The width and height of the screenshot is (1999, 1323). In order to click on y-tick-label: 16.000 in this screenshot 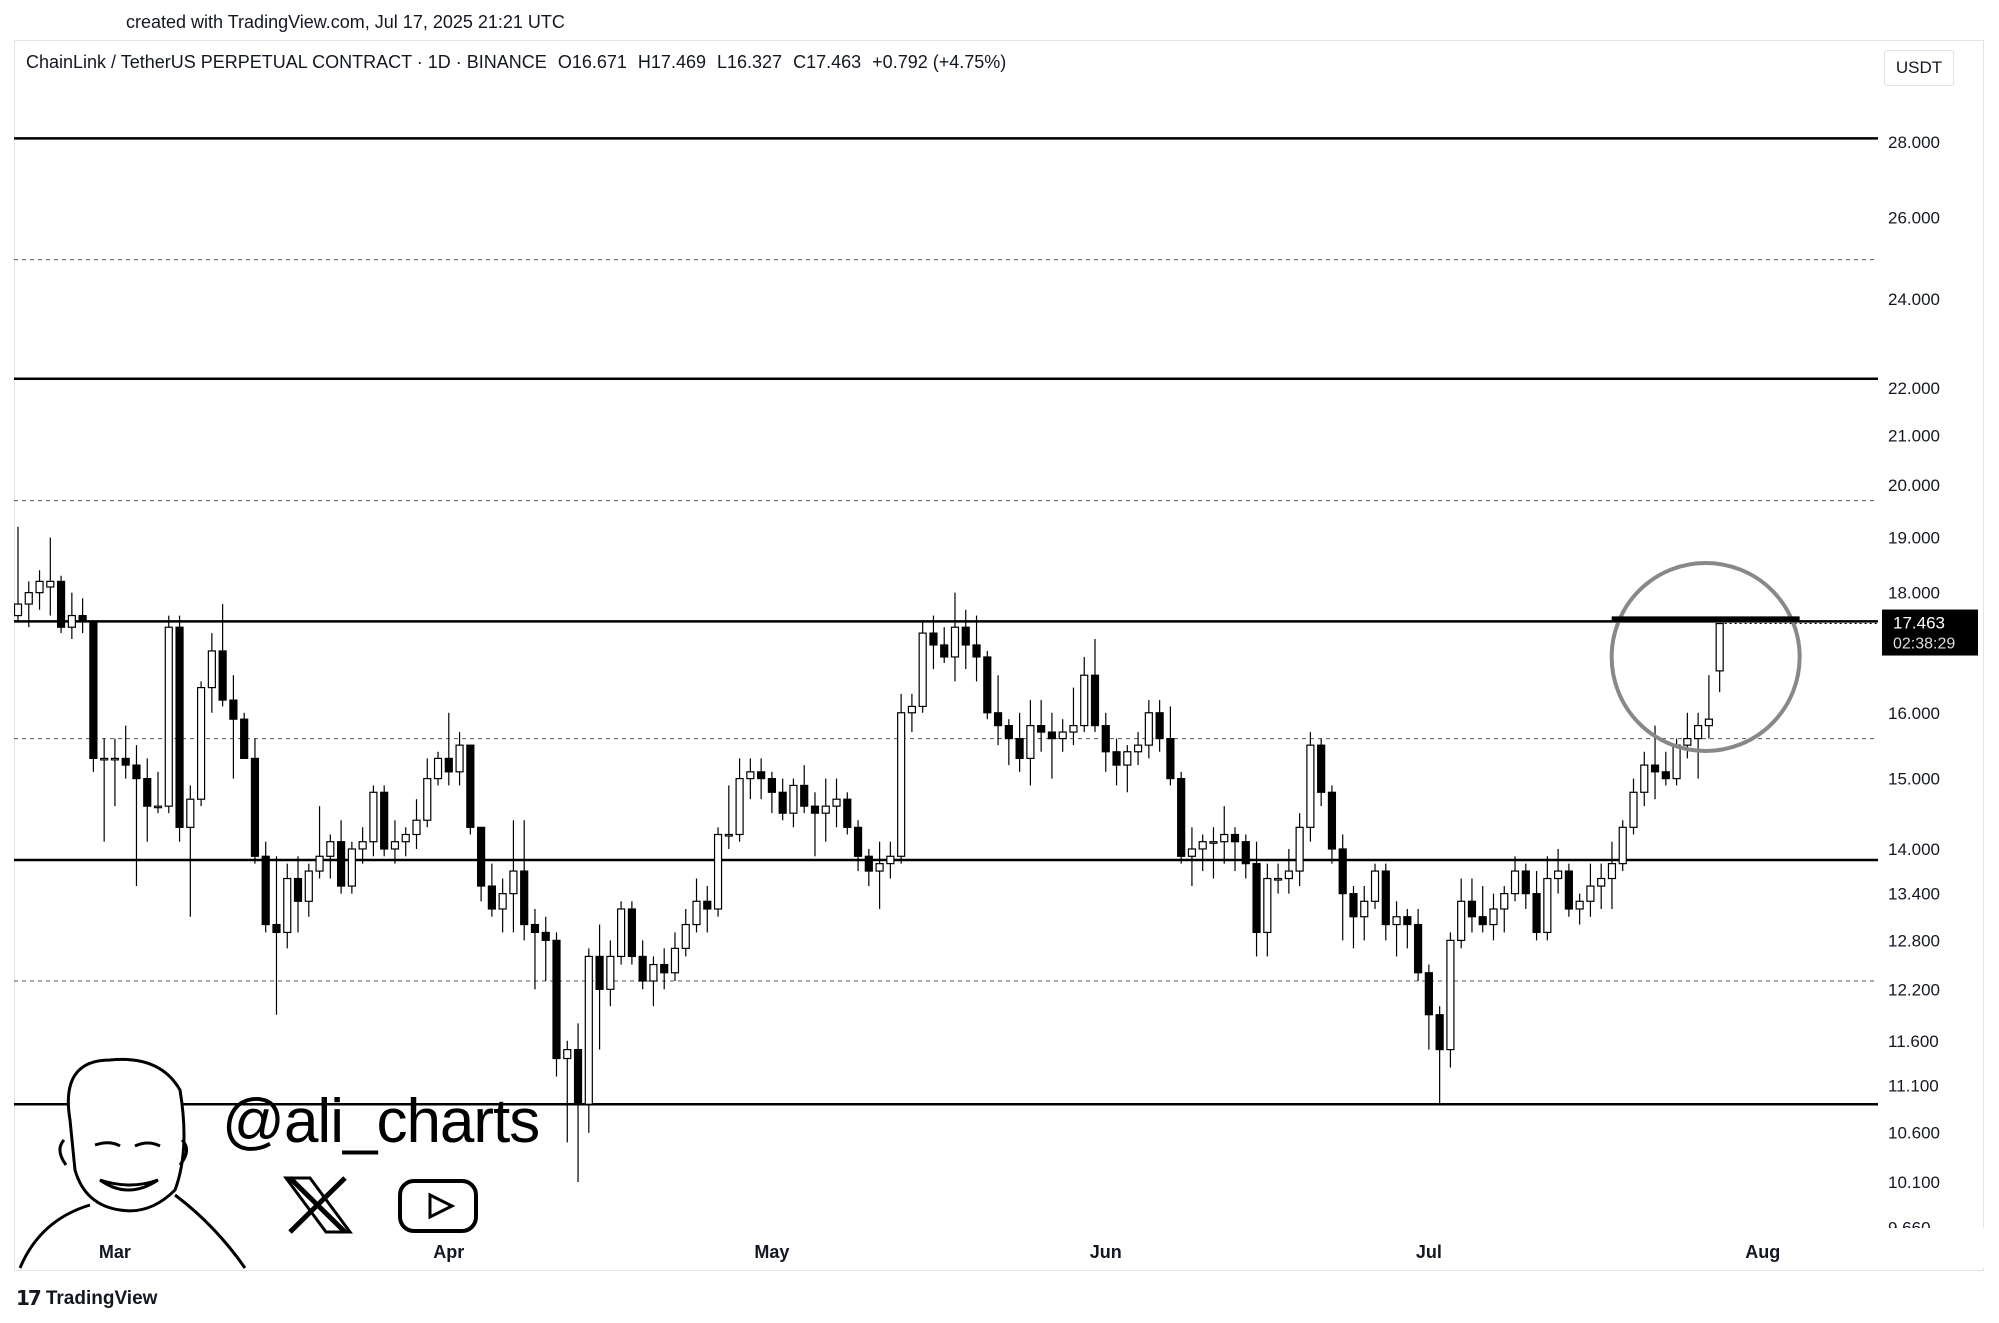, I will do `click(1914, 713)`.